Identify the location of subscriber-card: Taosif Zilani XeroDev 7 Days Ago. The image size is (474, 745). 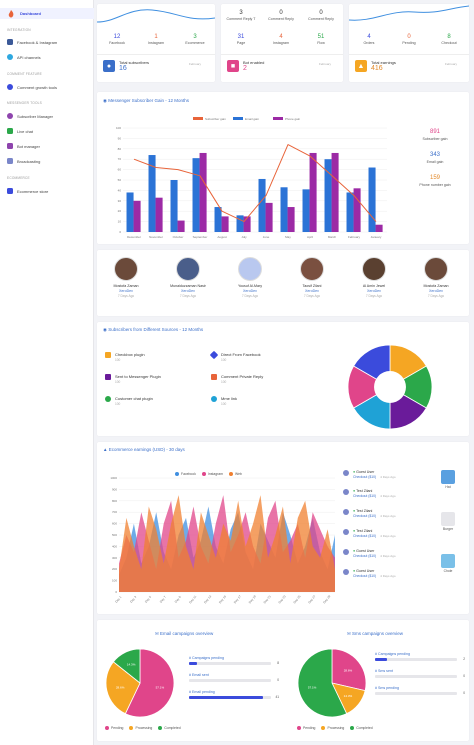
(312, 277).